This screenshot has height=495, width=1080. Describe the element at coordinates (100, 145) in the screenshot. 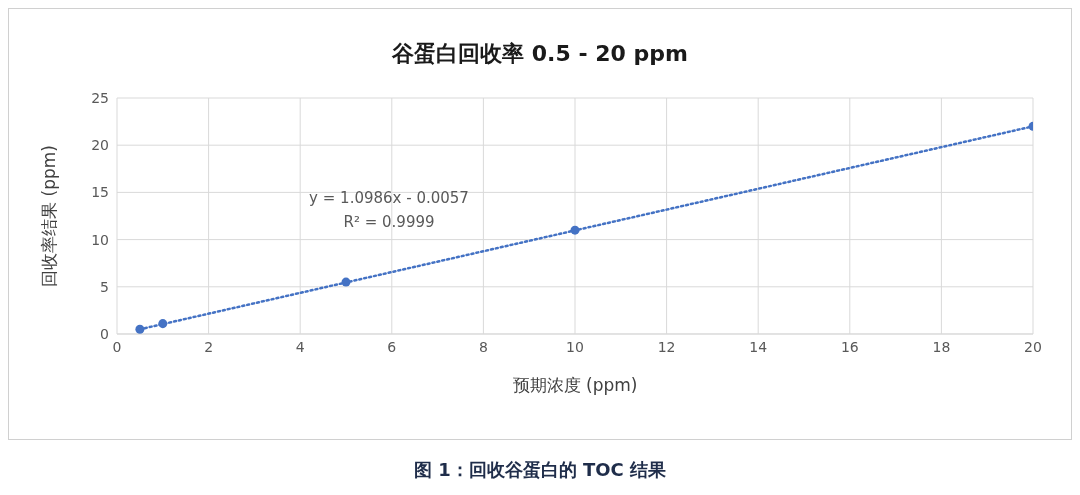

I see `y-tick-label: 20` at that location.